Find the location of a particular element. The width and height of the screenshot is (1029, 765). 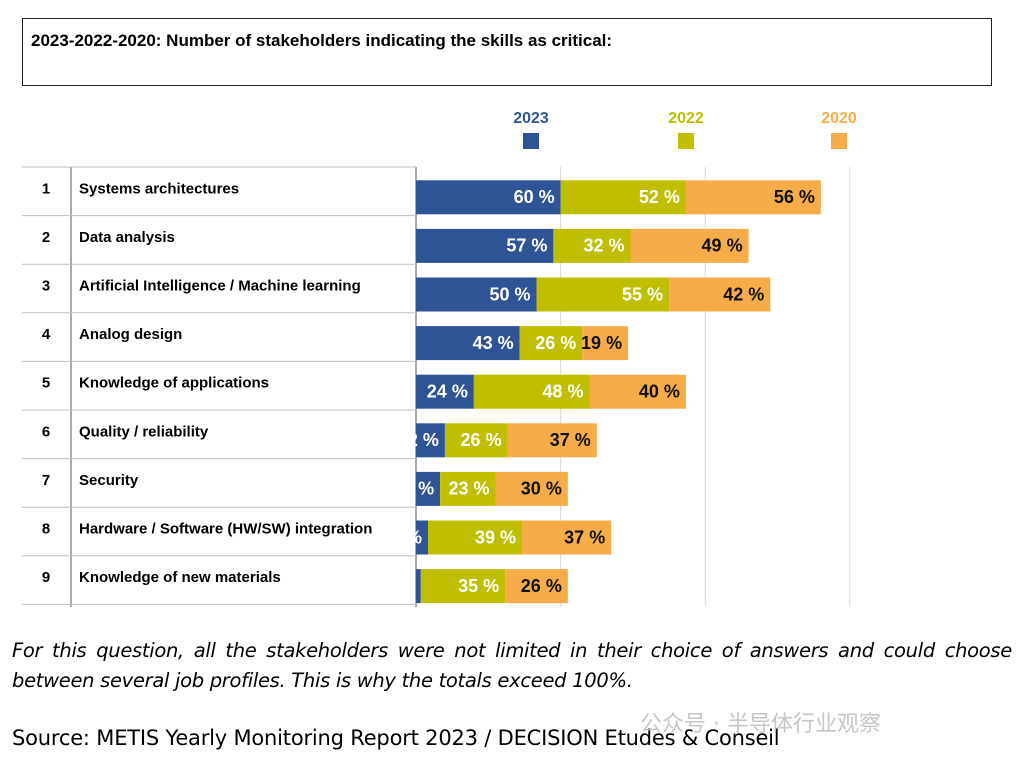

category-label: Knowledge of applications is located at coordinates (174, 383).